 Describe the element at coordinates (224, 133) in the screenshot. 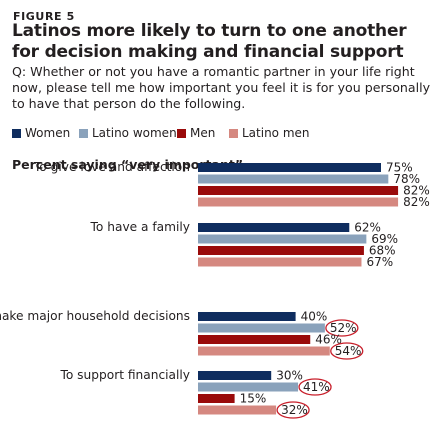

I see `legend: Women Latino women Men Latino men` at that location.